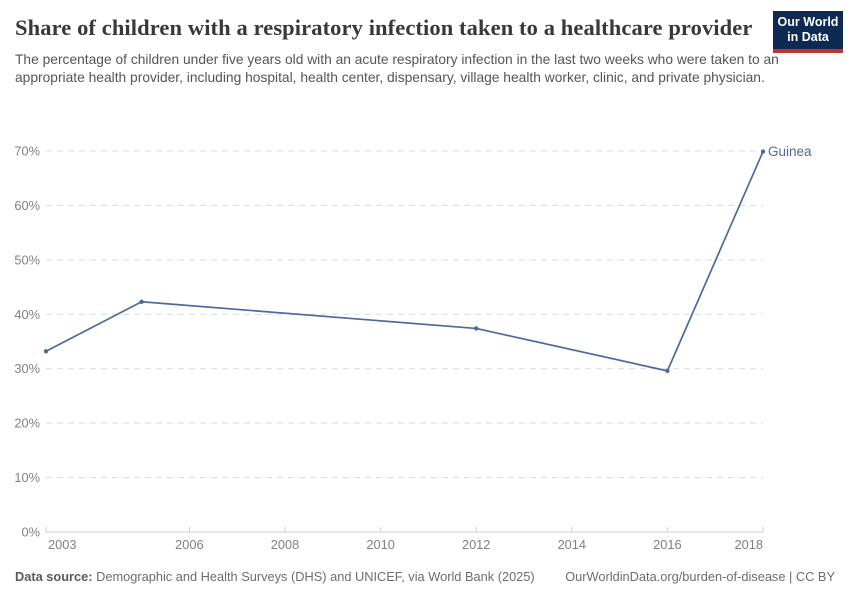  I want to click on x-tick-label: 2014, so click(572, 544).